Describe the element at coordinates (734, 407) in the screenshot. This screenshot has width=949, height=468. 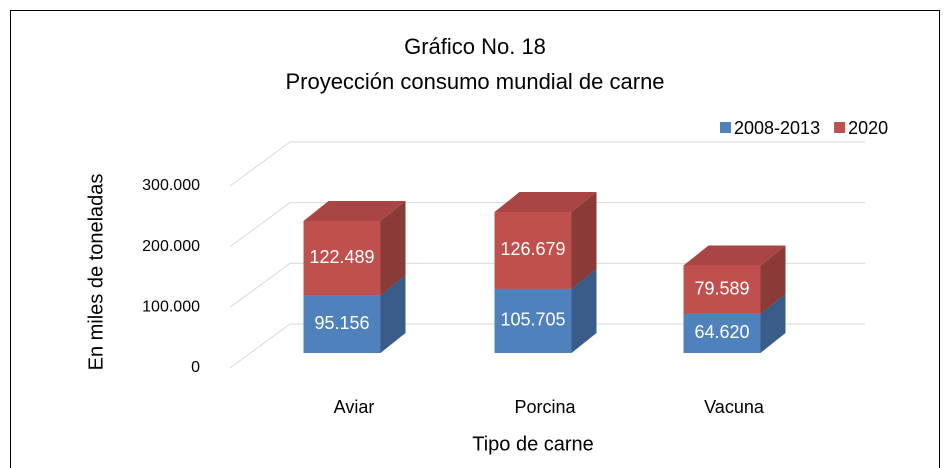
I see `x-tick-label: Vacuna` at that location.